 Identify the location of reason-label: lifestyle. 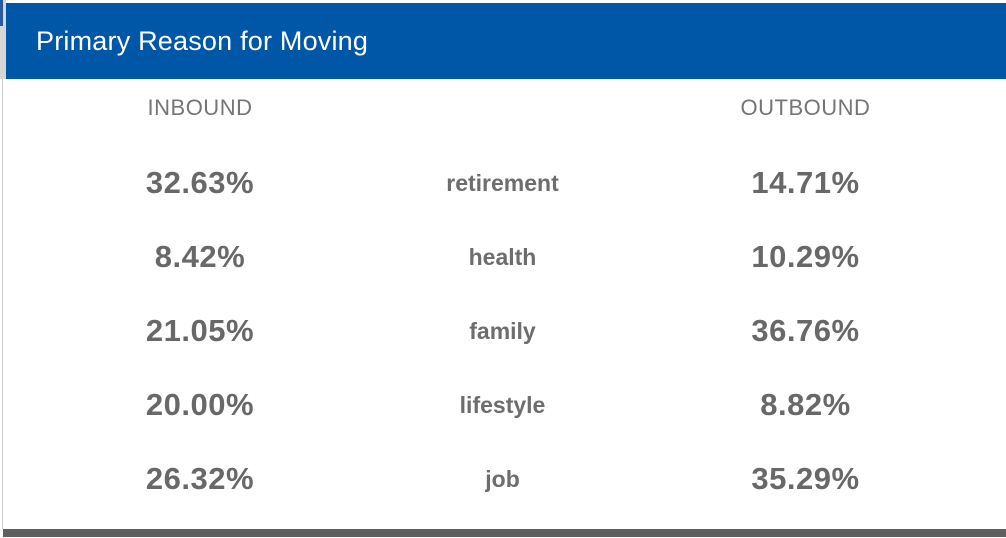
(502, 404).